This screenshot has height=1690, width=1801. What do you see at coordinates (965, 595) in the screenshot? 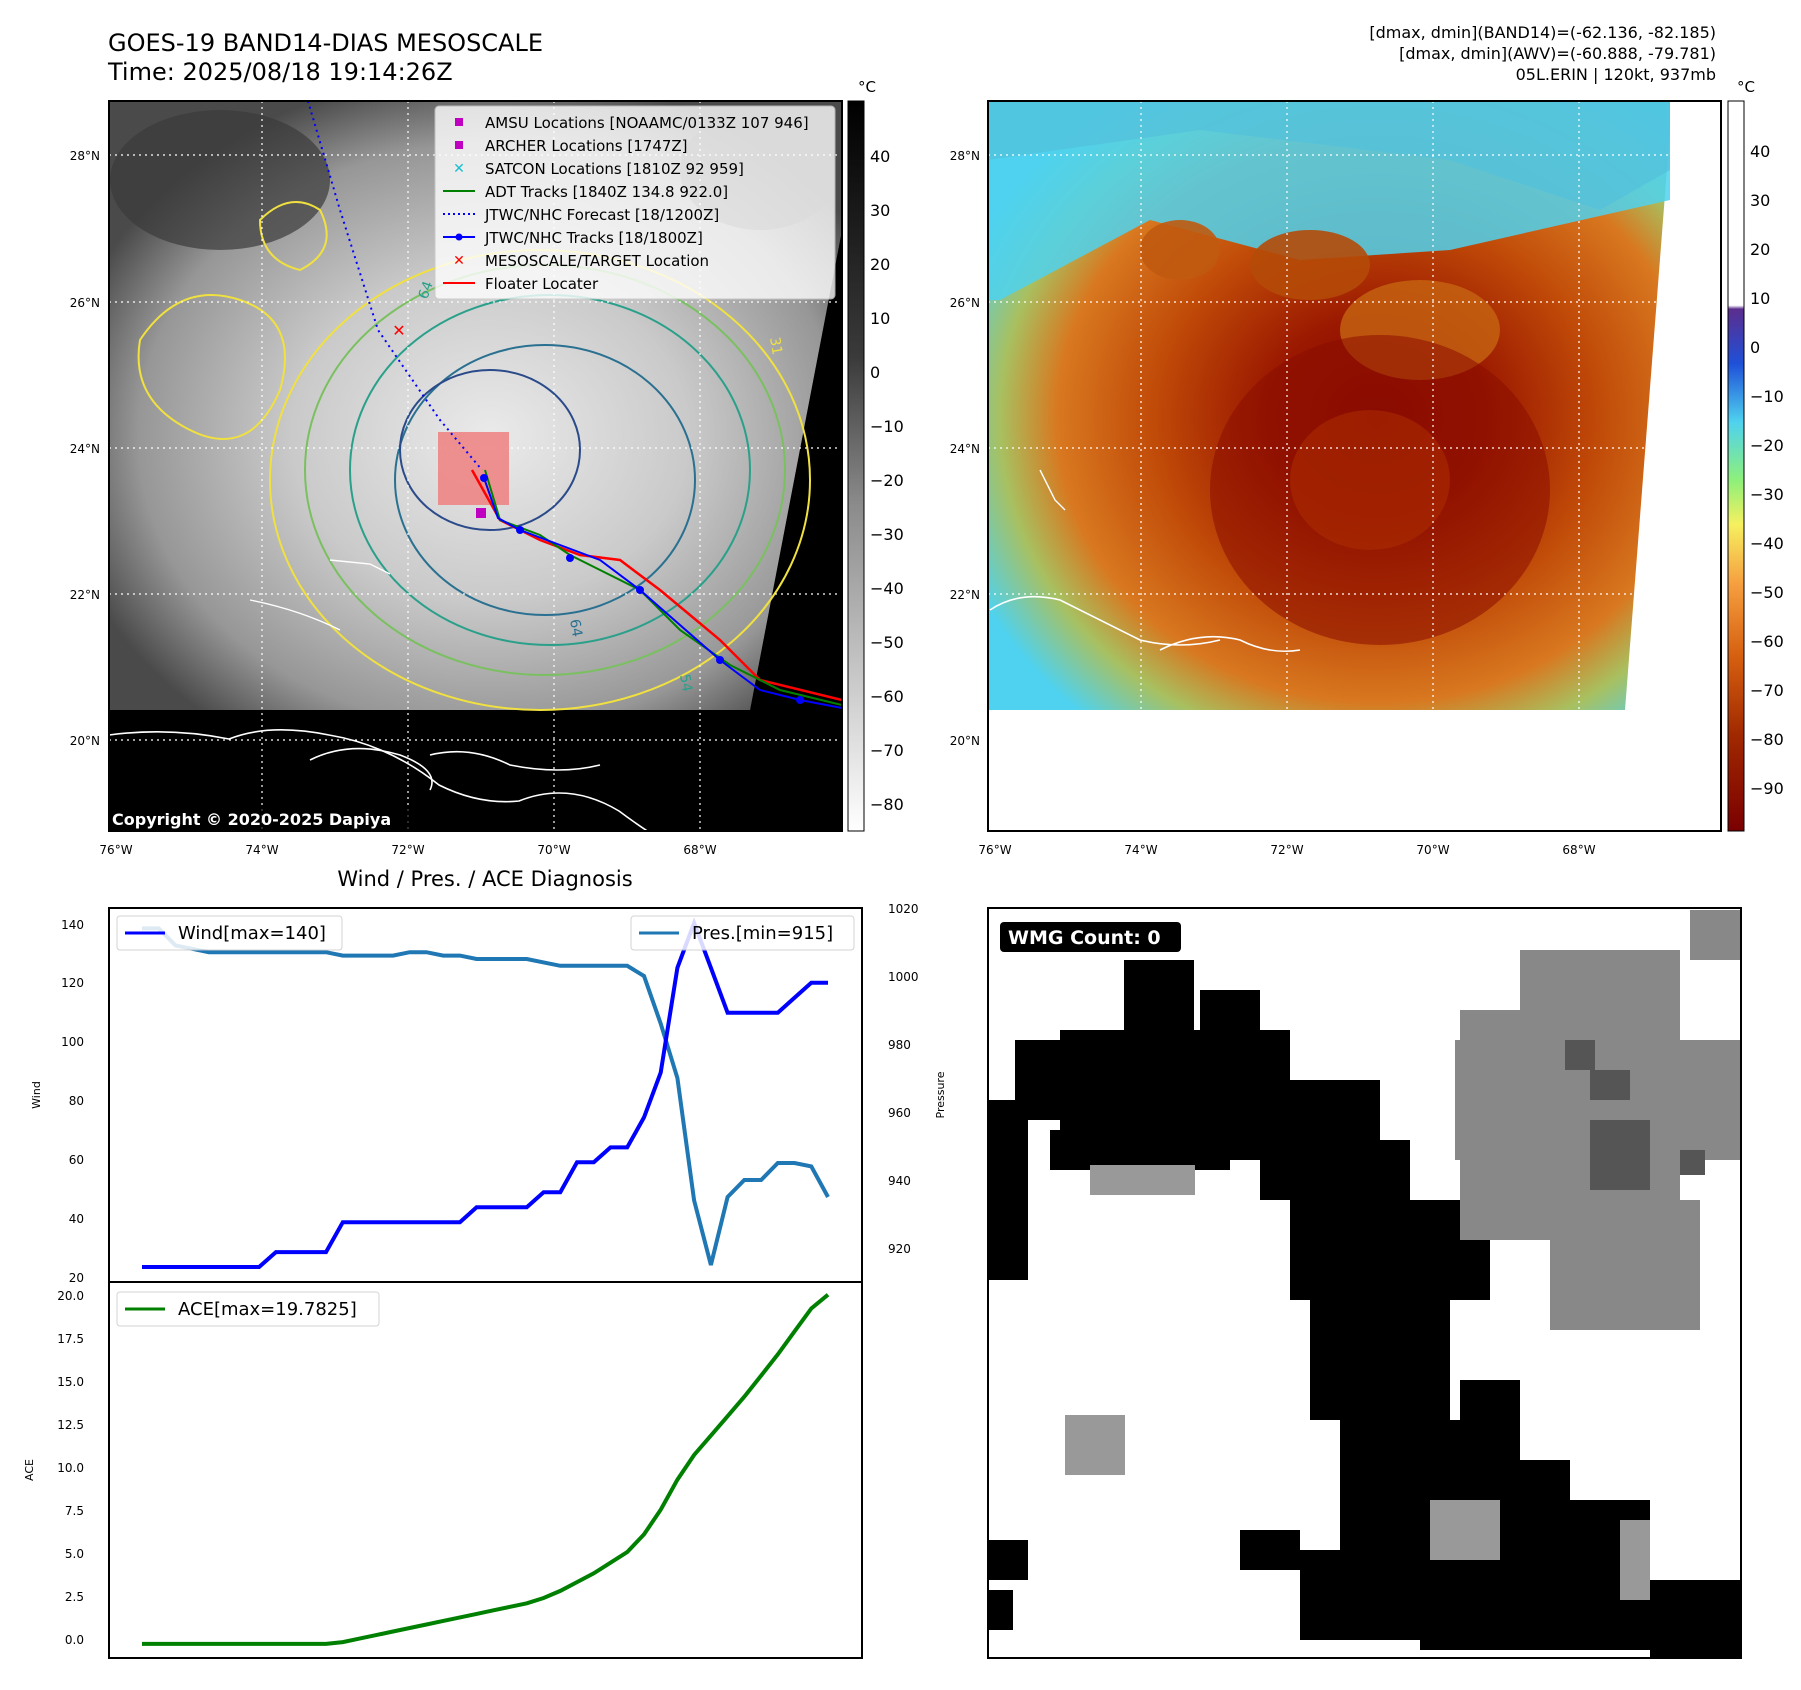
I see `lat-tick: 22°N` at bounding box center [965, 595].